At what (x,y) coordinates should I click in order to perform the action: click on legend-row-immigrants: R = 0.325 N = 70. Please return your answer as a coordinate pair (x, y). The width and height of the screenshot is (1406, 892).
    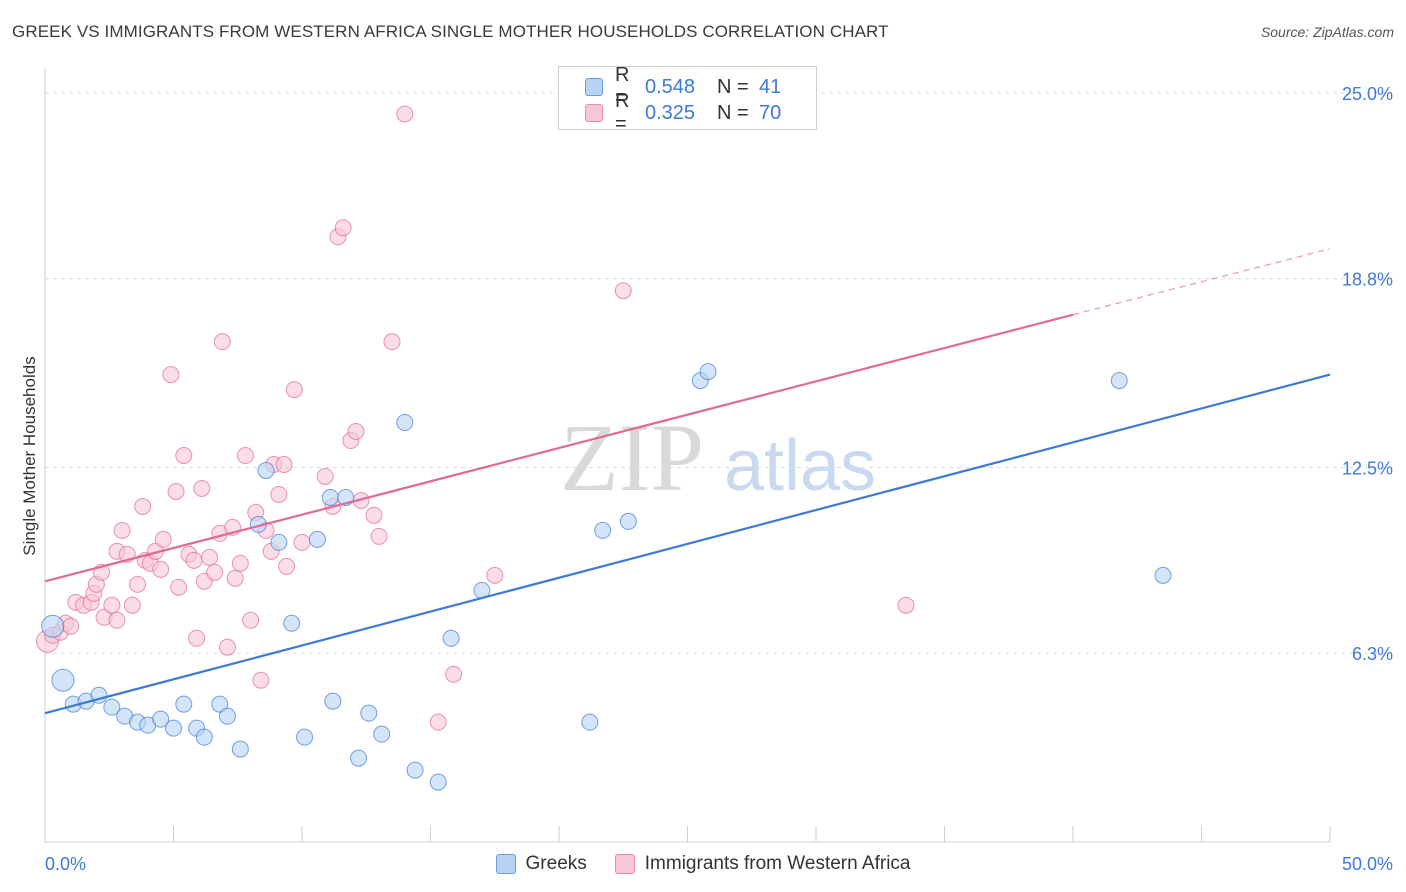
    Looking at the image, I should click on (683, 112).